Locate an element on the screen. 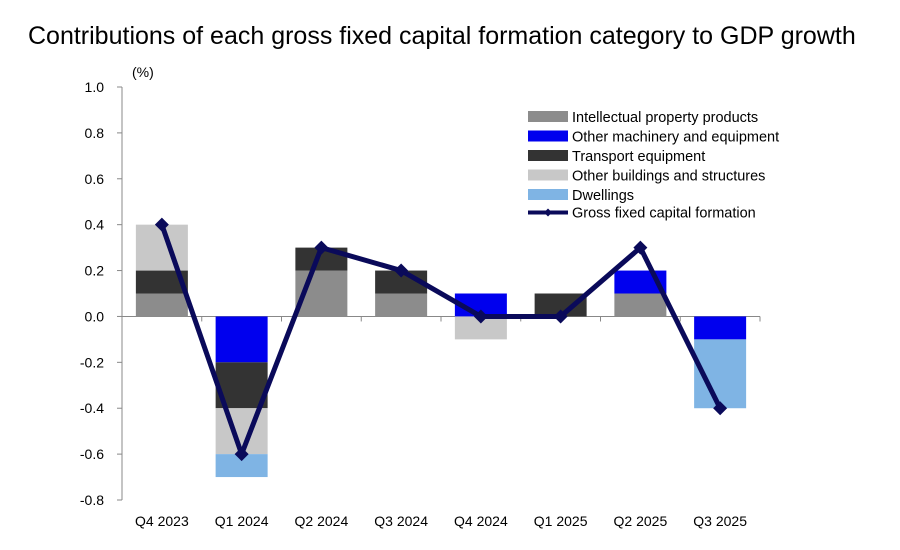 Image resolution: width=900 pixels, height=550 pixels. bar-transport-equipment-q4-2023 is located at coordinates (161, 282).